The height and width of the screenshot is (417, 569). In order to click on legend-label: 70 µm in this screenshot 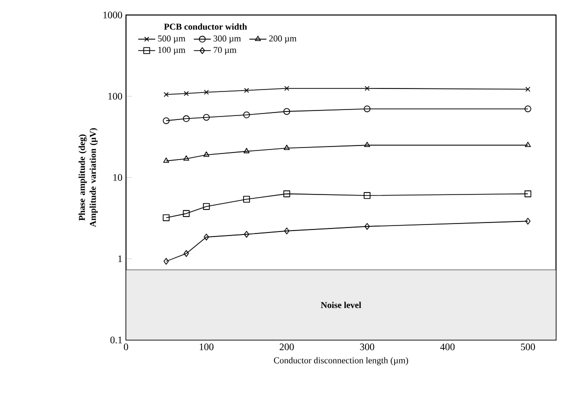, I will do `click(225, 50)`.